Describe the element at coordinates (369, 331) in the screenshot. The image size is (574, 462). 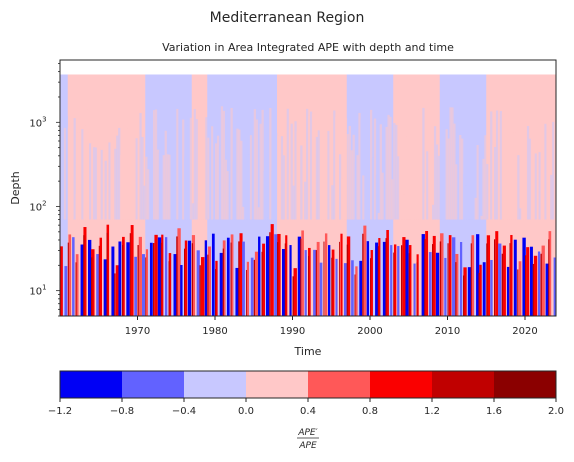
I see `x-tick-label: 2000` at that location.